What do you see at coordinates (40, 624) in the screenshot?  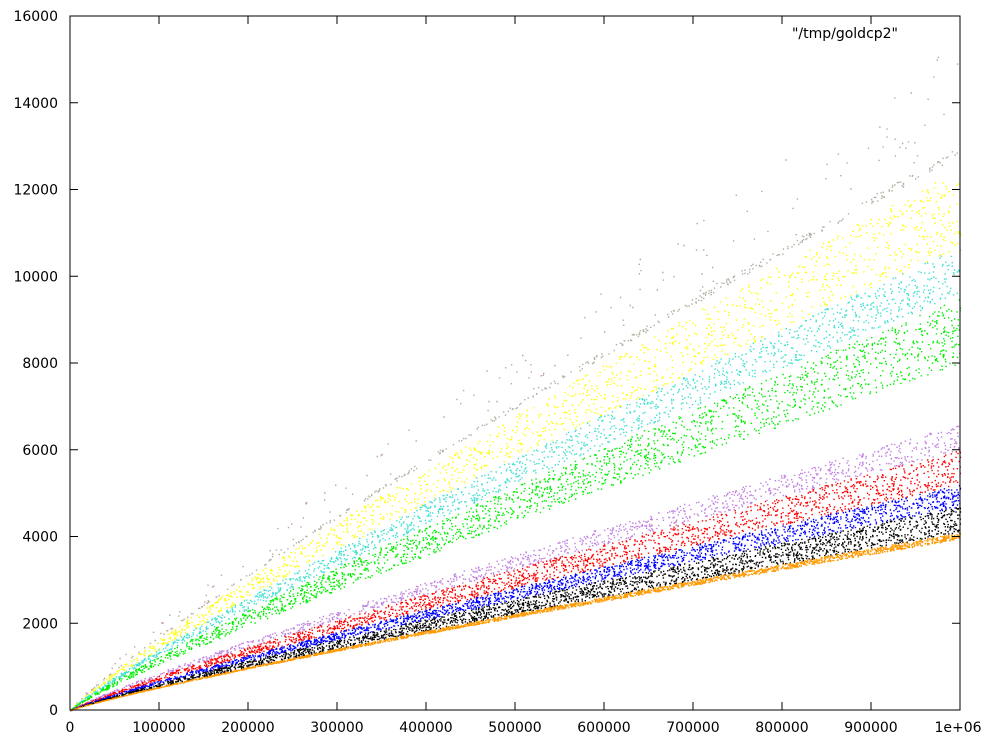 I see `y-tick-label: 2000` at bounding box center [40, 624].